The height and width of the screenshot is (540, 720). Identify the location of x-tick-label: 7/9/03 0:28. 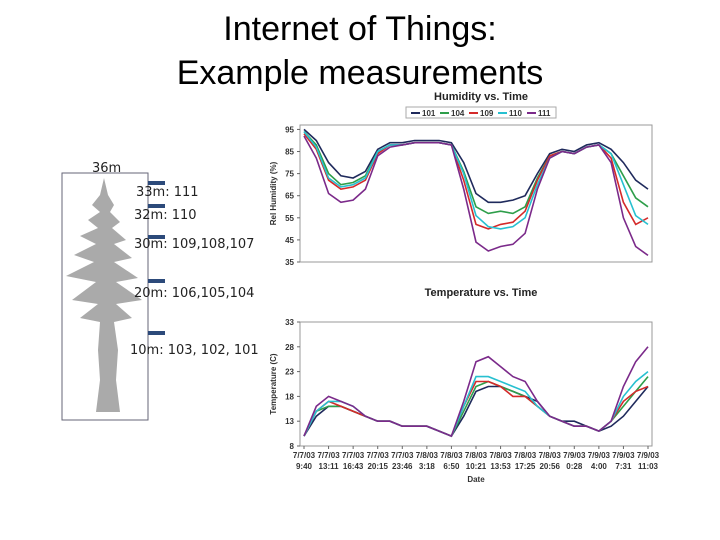
(574, 461).